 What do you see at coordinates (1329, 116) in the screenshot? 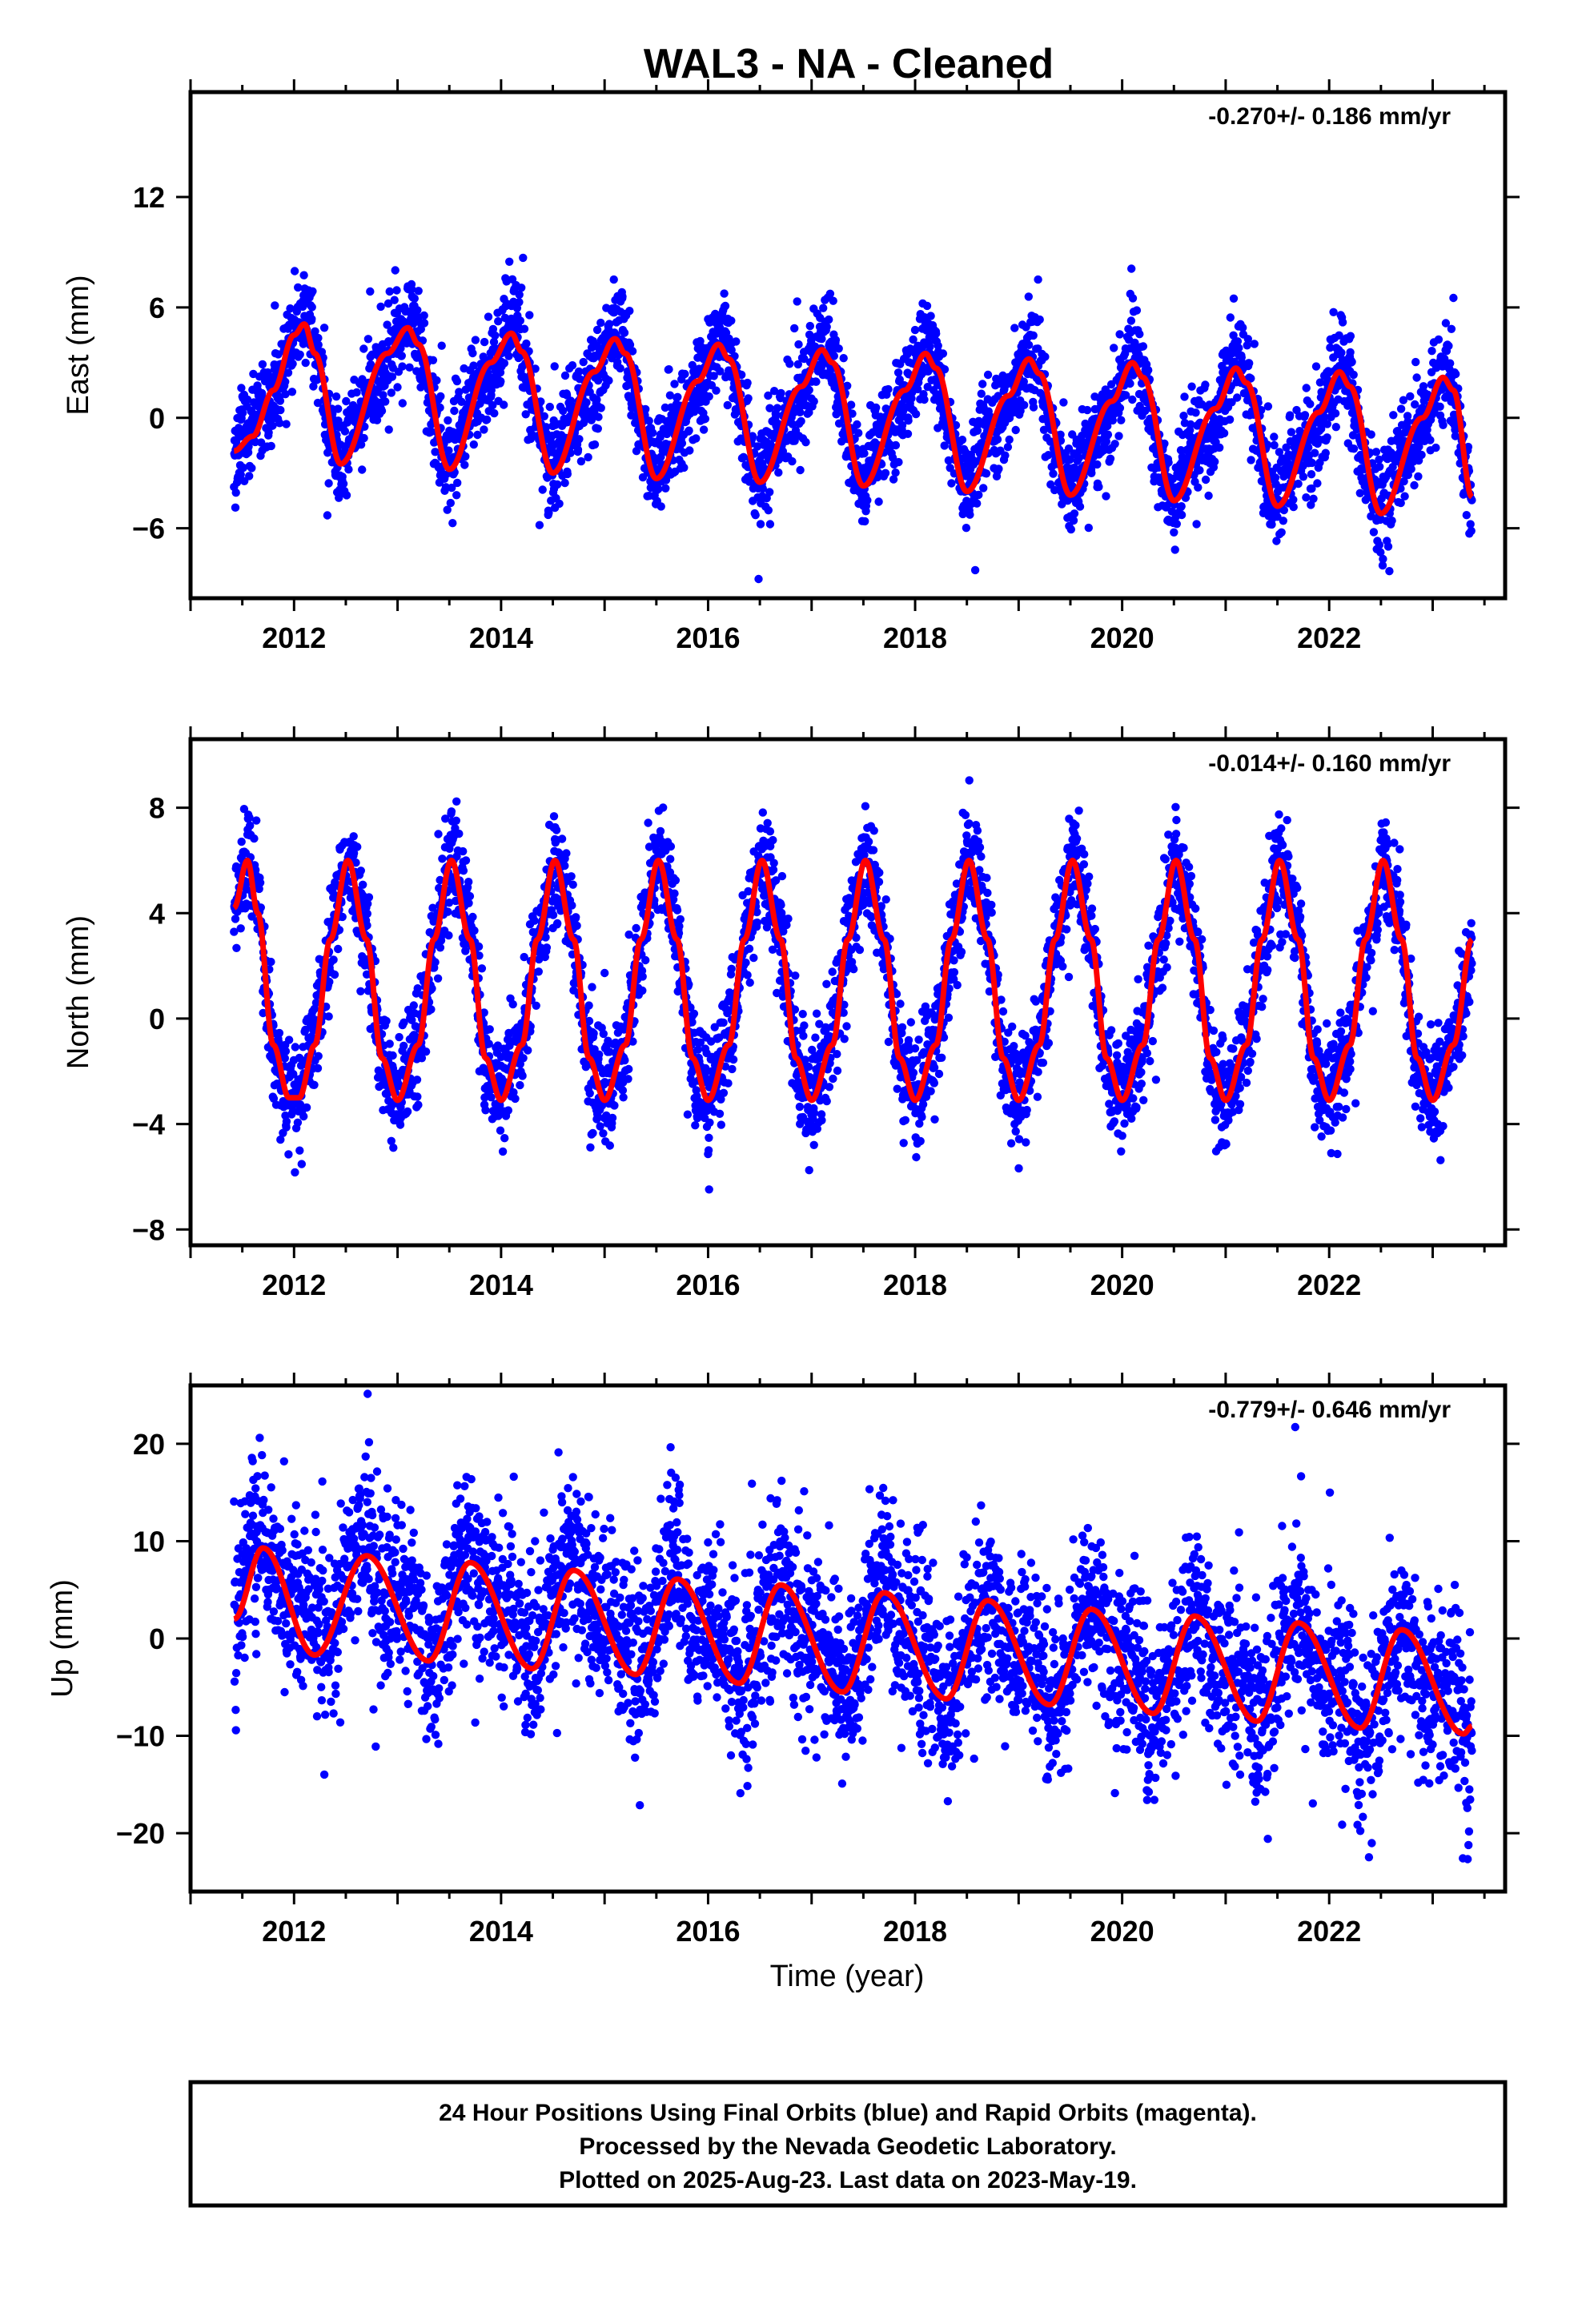
I see `east-rate-label: -0.270+/- 0.186 mm/yr` at bounding box center [1329, 116].